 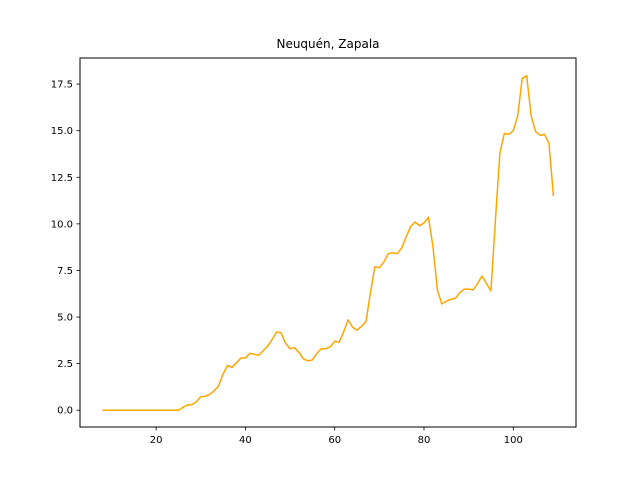 What do you see at coordinates (62, 178) in the screenshot?
I see `y-tick-label: 12.5` at bounding box center [62, 178].